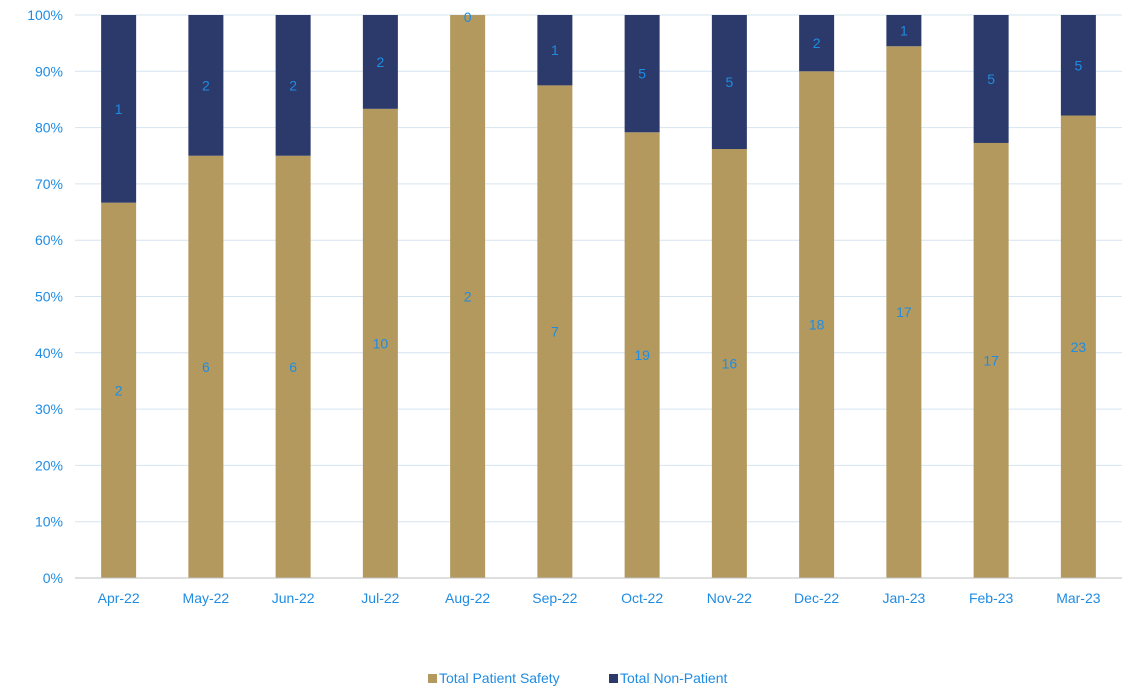 The image size is (1138, 697). Describe the element at coordinates (206, 598) in the screenshot. I see `x-tick-label: May-22` at that location.